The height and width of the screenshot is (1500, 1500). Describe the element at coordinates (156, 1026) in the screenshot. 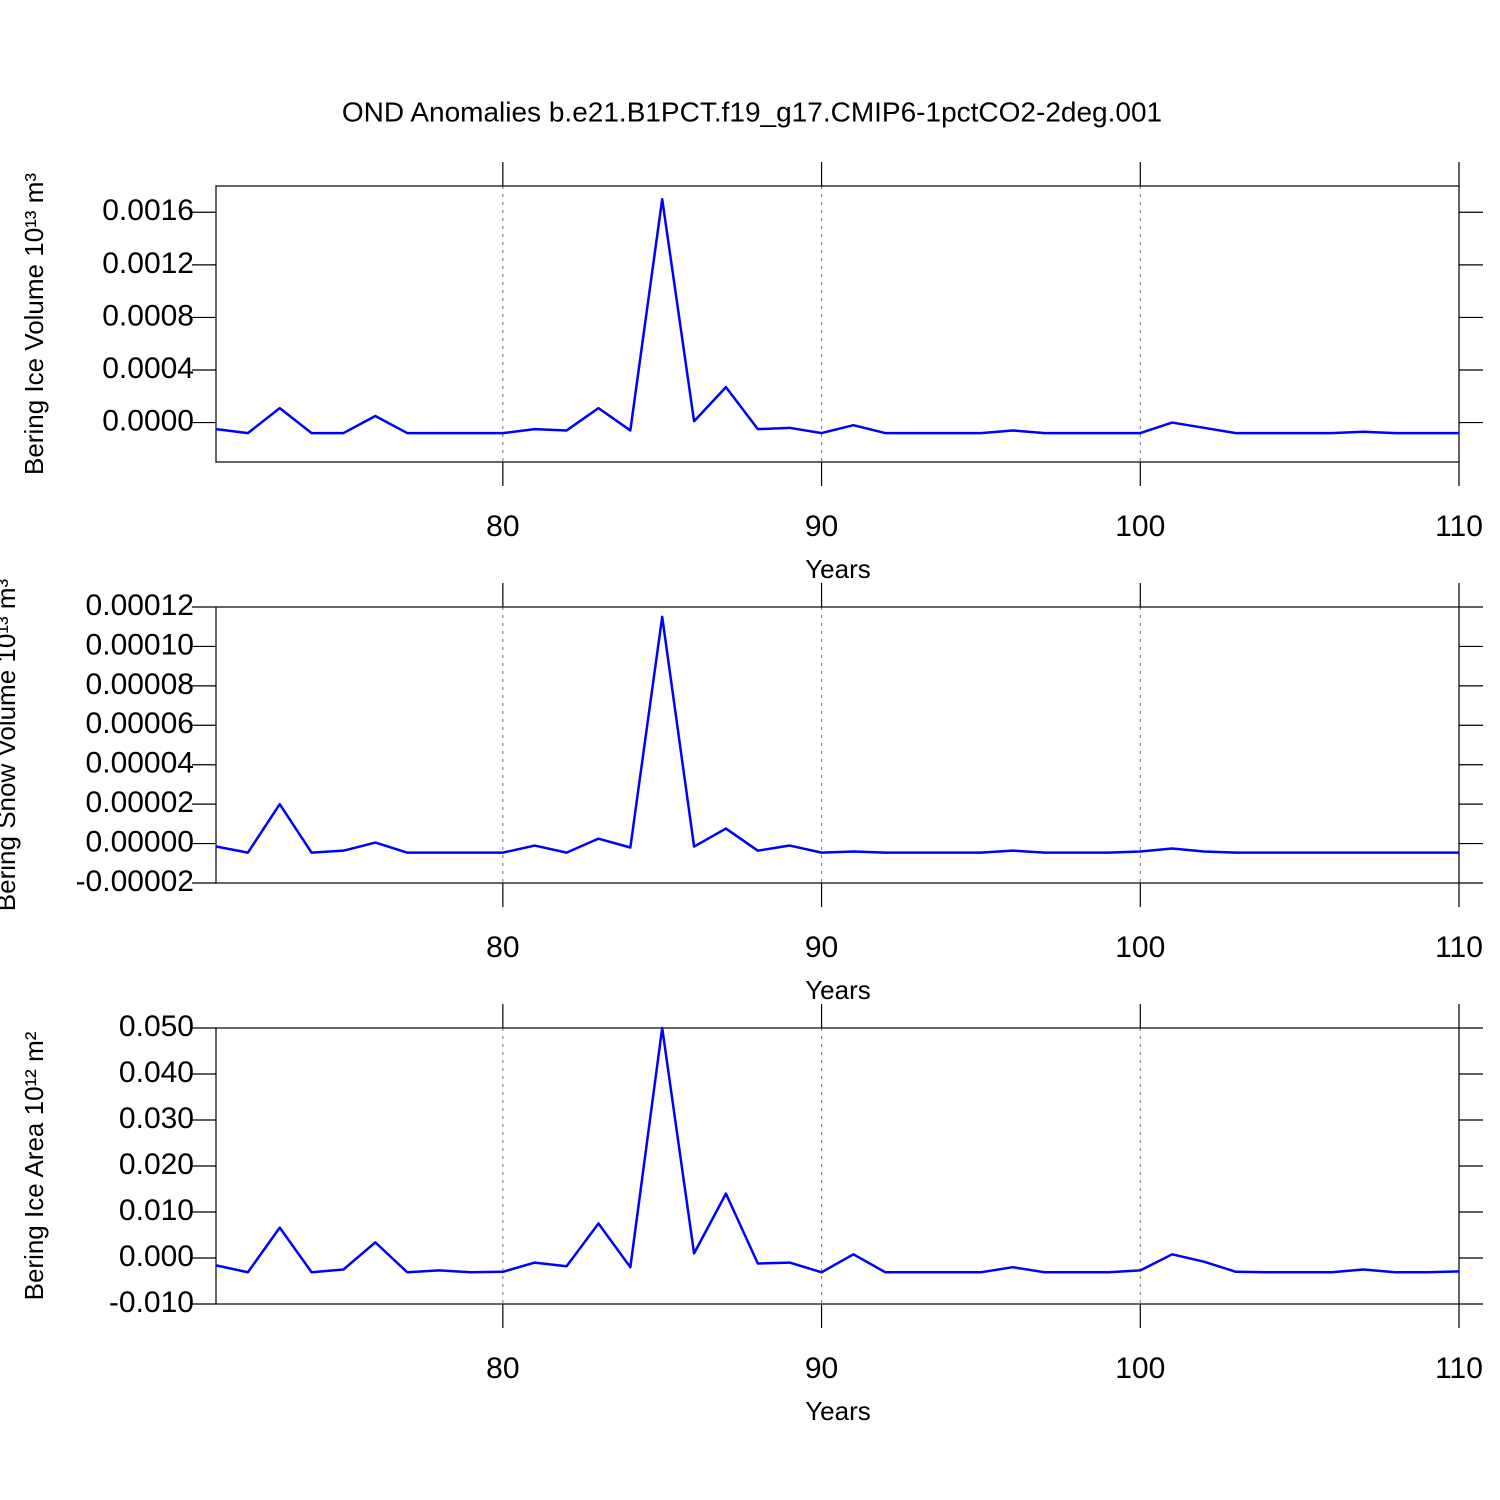

I see `y-tick-label: 0.050` at that location.